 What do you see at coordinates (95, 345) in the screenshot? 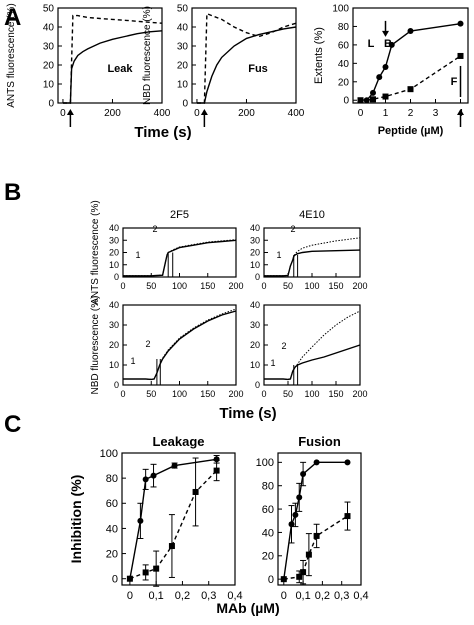
I see `y-axis-label: NBD fluorescence (%)` at bounding box center [95, 345].